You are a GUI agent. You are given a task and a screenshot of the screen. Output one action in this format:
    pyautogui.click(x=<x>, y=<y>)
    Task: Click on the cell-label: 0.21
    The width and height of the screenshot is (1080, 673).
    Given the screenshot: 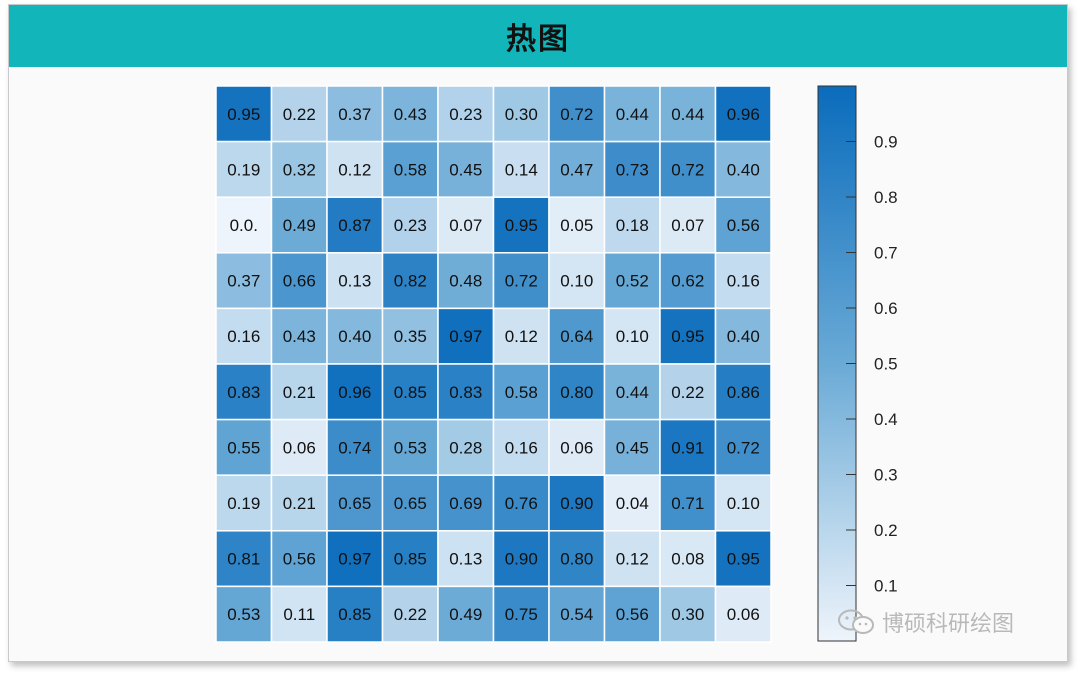 What is the action you would take?
    pyautogui.click(x=299, y=392)
    